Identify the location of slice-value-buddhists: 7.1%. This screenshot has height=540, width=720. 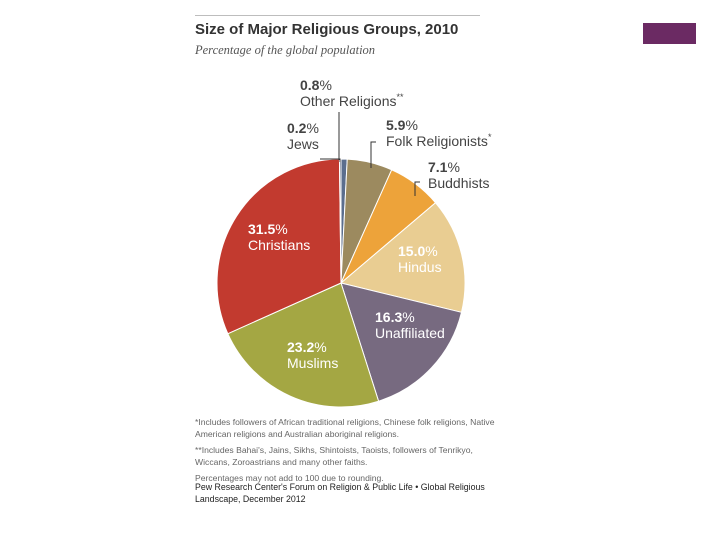
(444, 167).